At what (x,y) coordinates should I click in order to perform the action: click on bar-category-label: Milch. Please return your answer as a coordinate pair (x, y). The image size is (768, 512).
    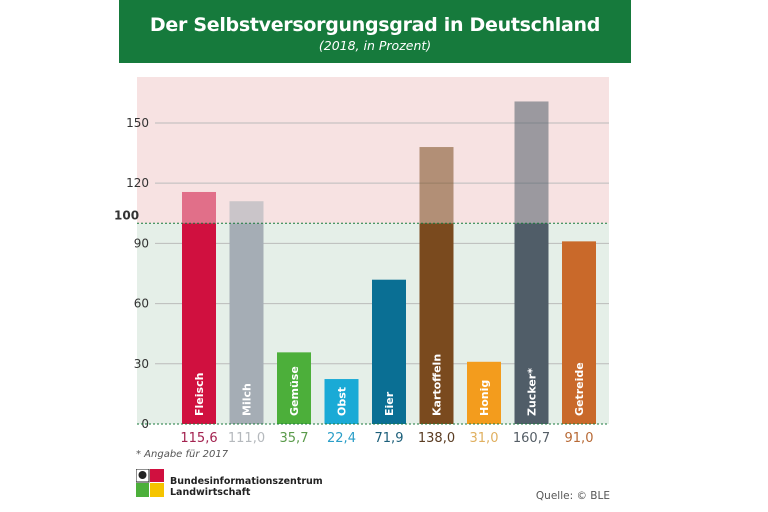
    Looking at the image, I should click on (247, 399).